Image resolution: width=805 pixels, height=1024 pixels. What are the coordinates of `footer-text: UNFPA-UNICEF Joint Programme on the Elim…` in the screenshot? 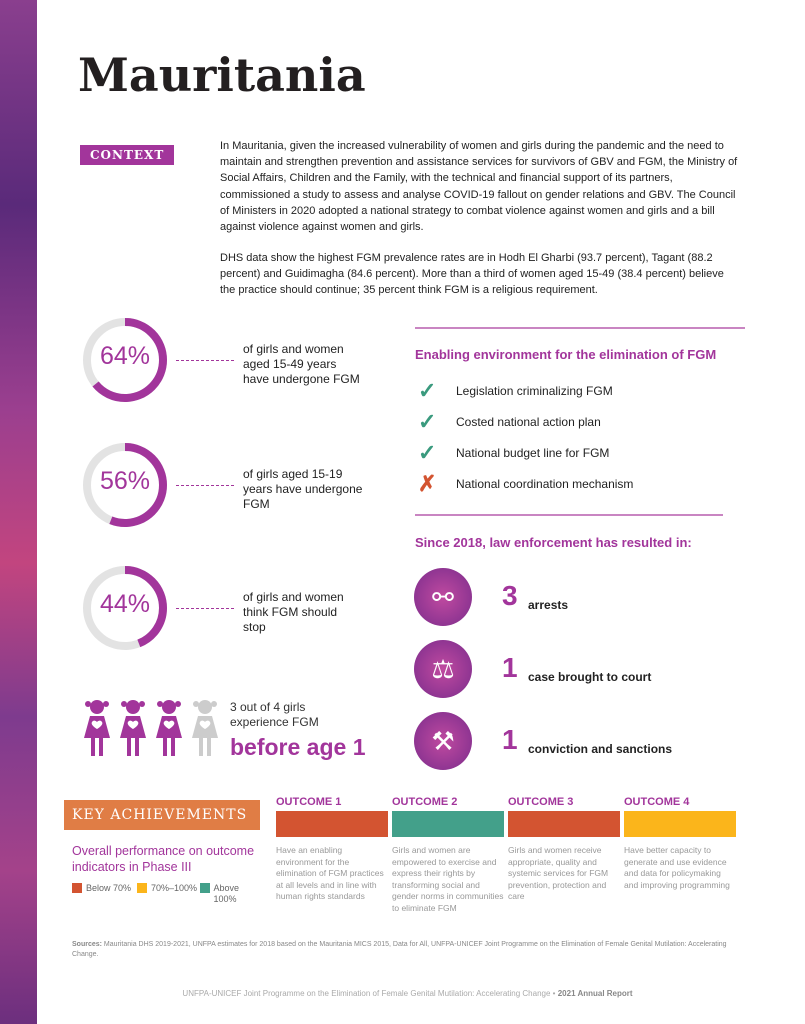 It's located at (366, 993).